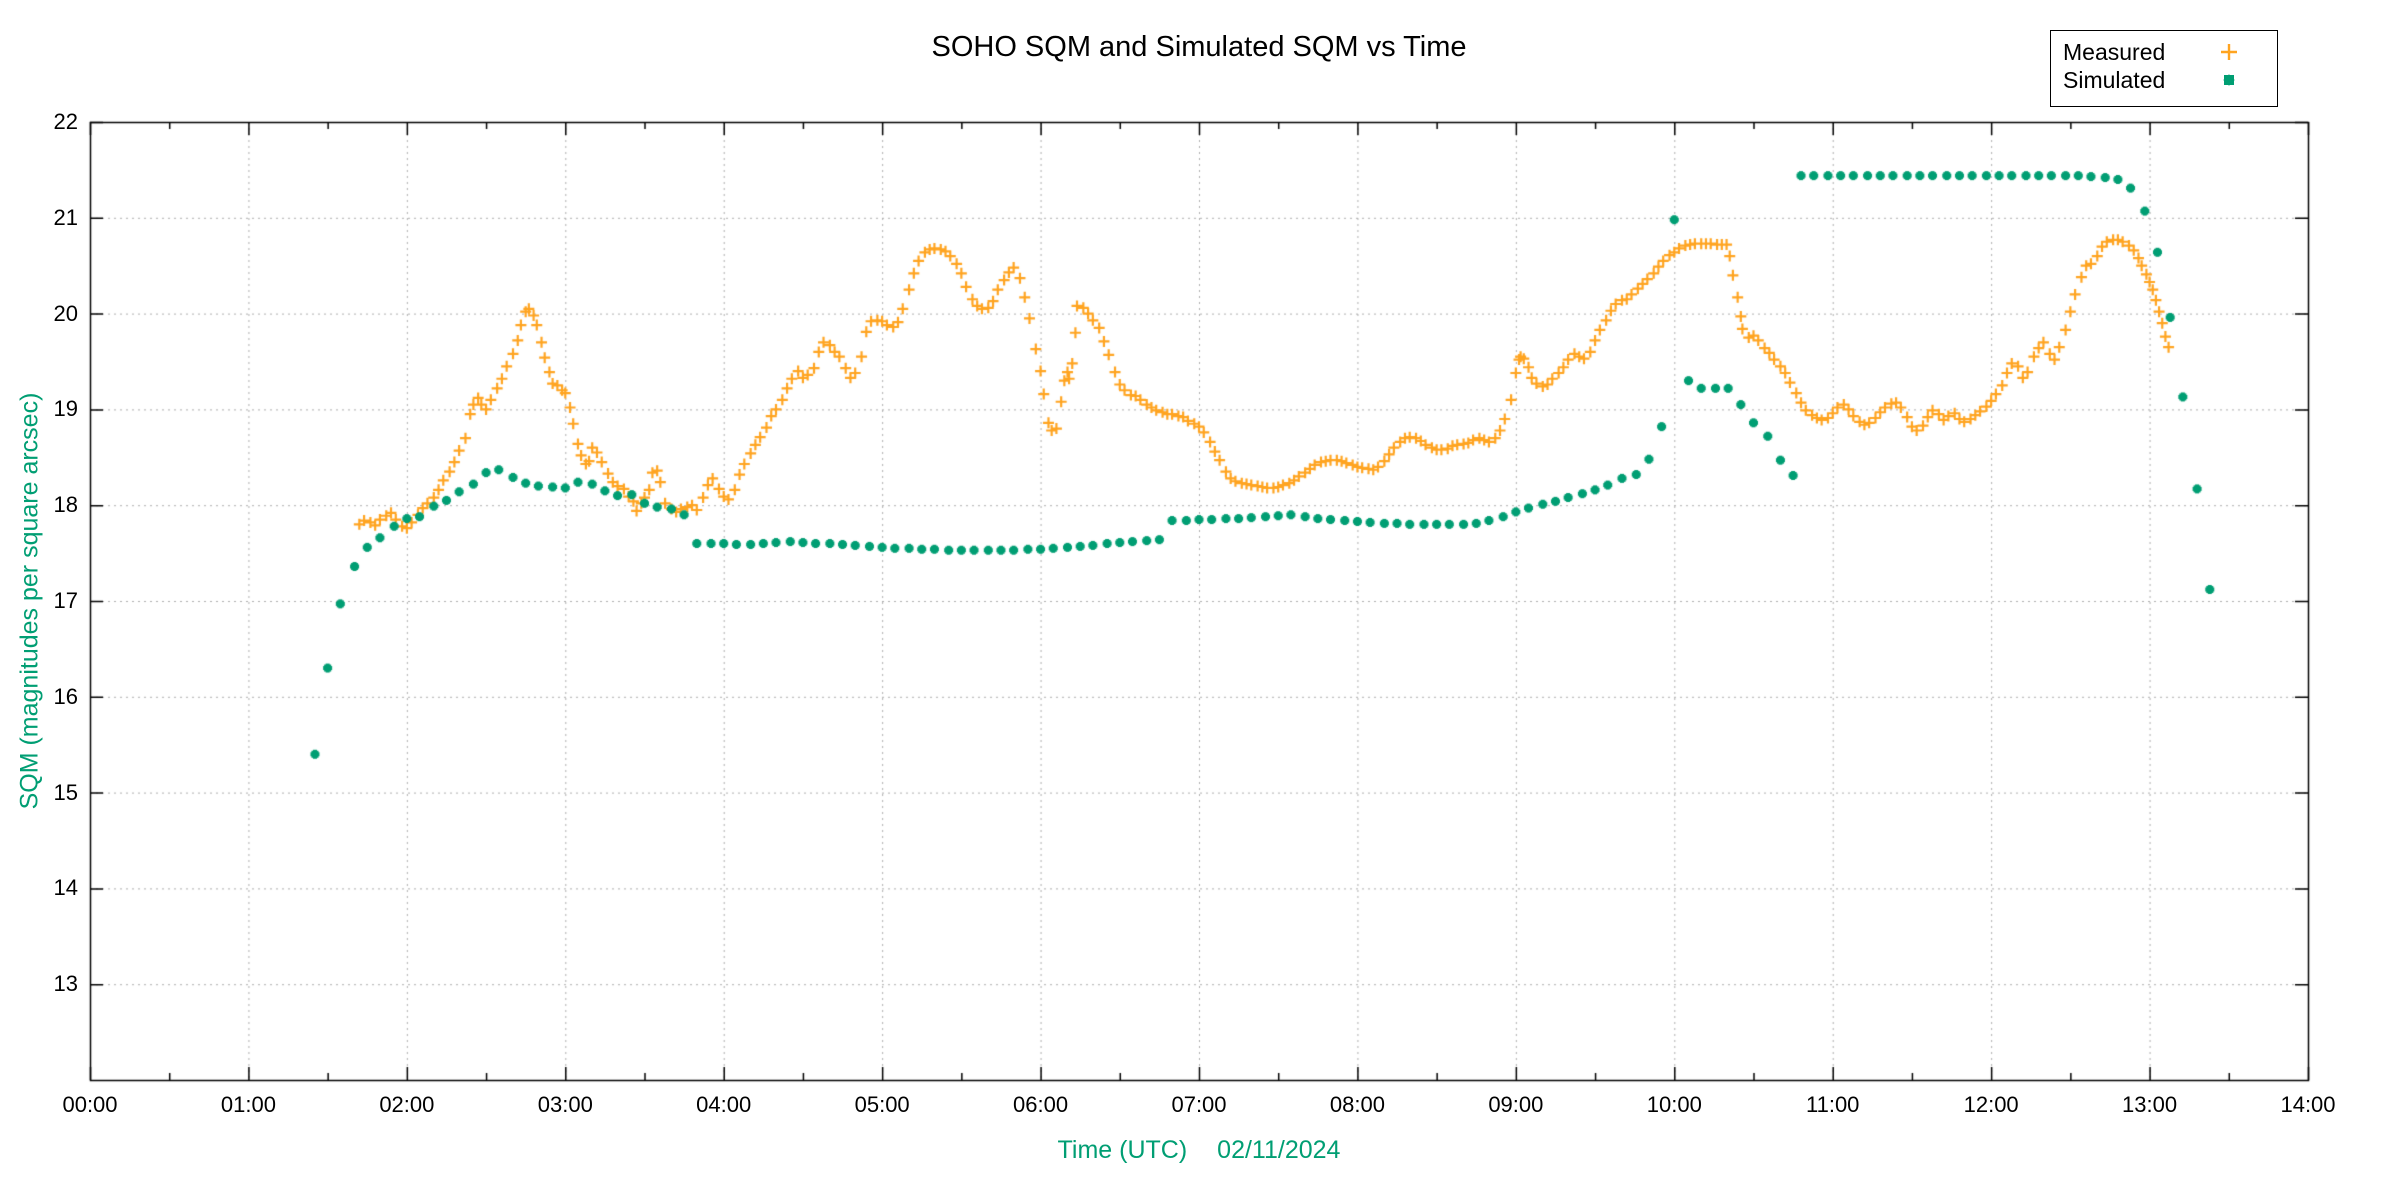 Image resolution: width=2400 pixels, height=1200 pixels. I want to click on legend-label-simulated: Simulated, so click(2114, 79).